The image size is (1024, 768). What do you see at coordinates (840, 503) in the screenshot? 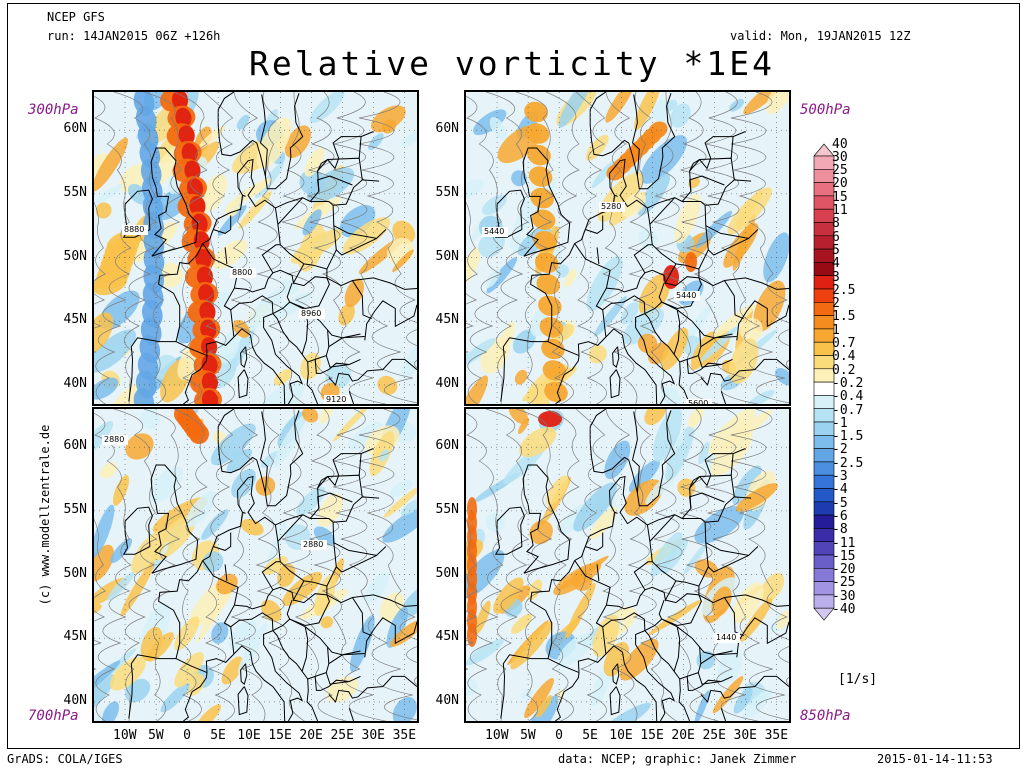
I see `colorbar-label: -5` at bounding box center [840, 503].